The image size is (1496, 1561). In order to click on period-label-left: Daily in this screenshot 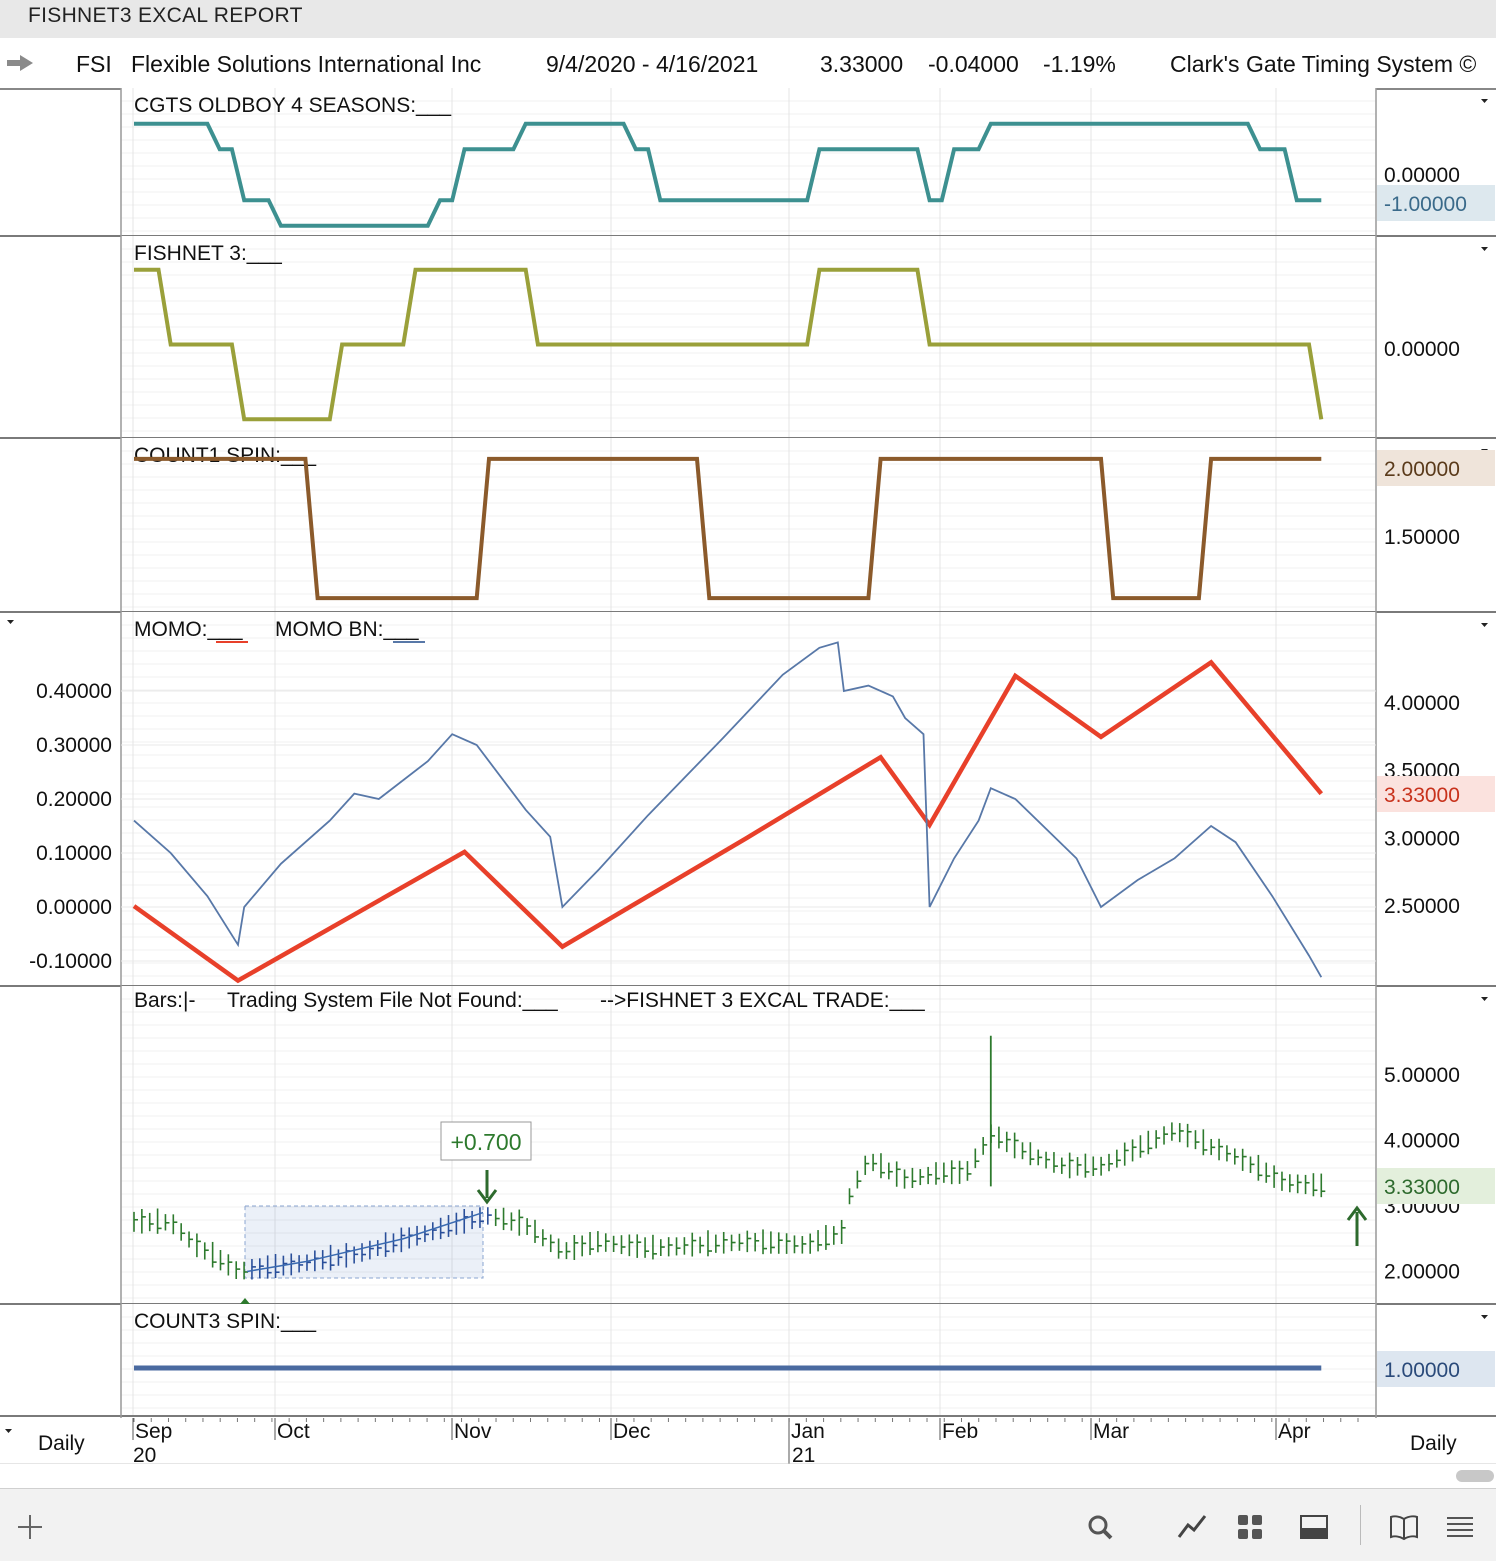, I will do `click(61, 1443)`.